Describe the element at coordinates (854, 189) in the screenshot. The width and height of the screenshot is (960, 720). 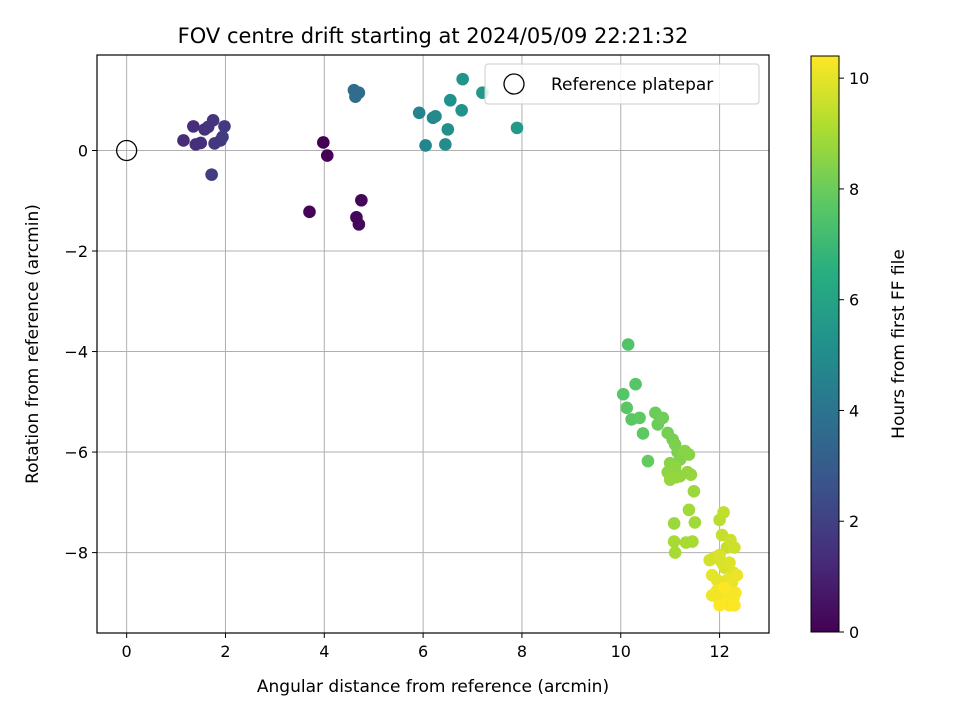
I see `colorbar-tick-label: 8` at that location.